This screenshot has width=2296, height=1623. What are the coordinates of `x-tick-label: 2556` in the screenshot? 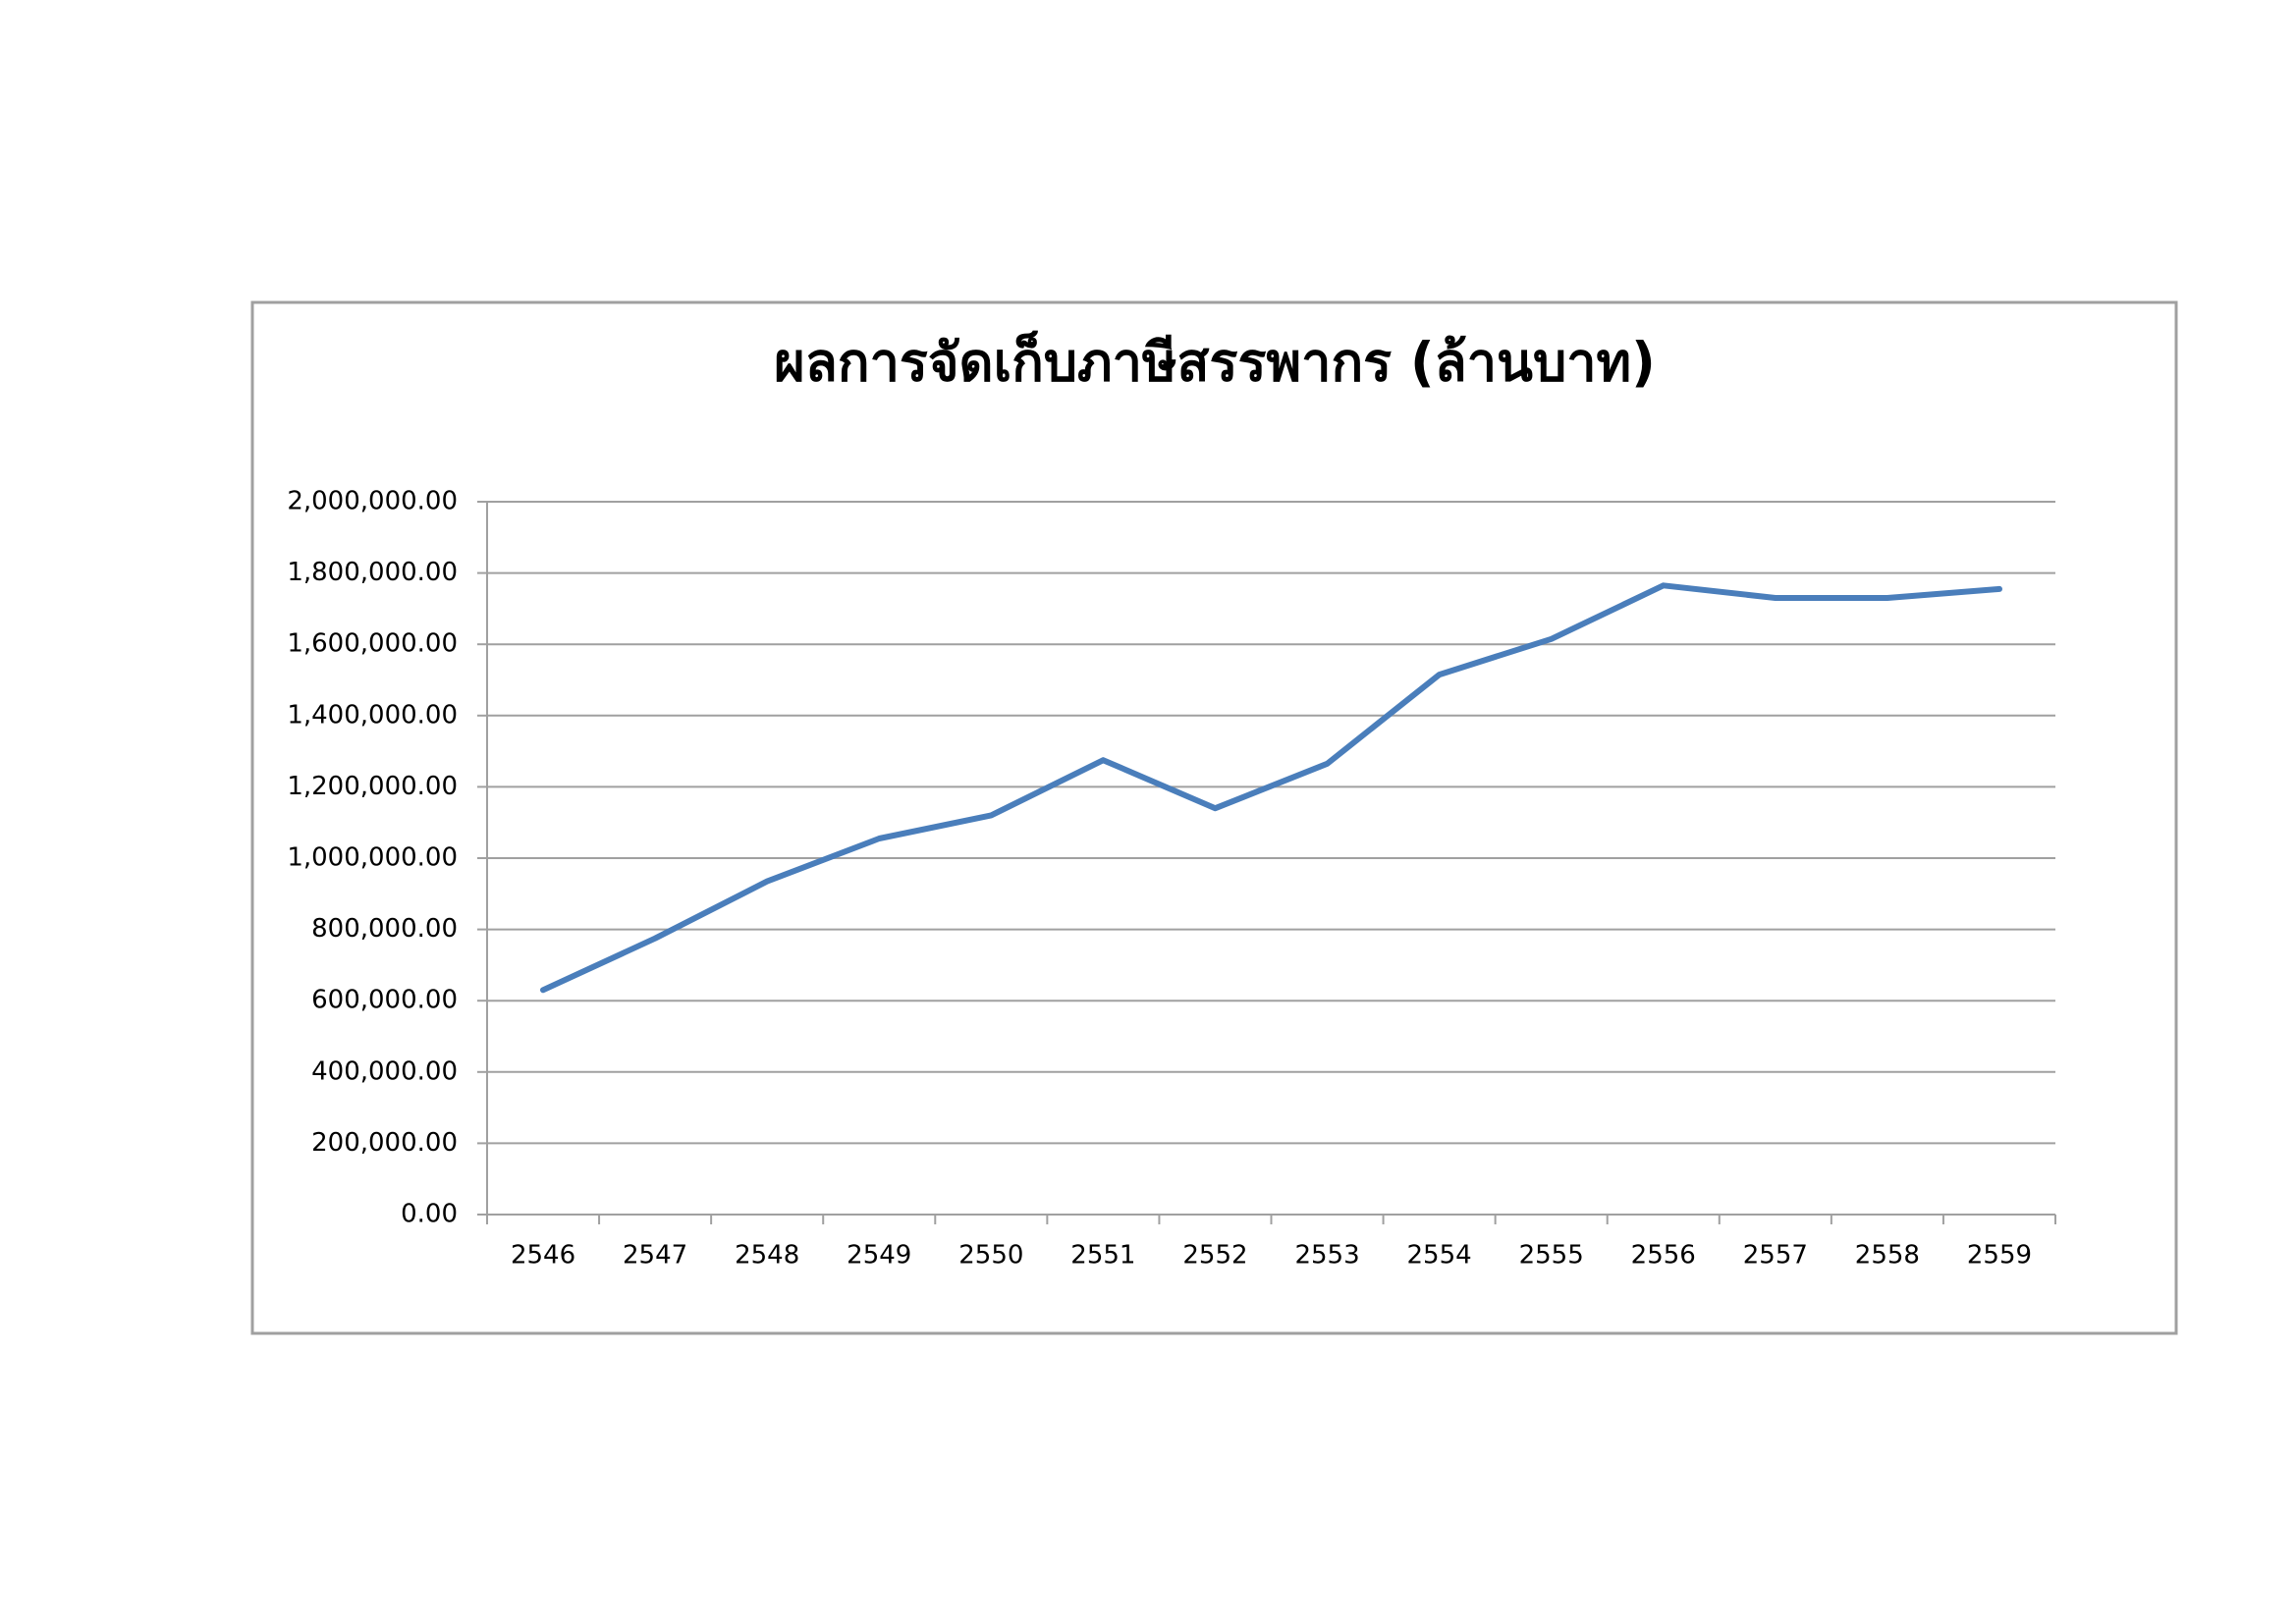 It's located at (1663, 1256).